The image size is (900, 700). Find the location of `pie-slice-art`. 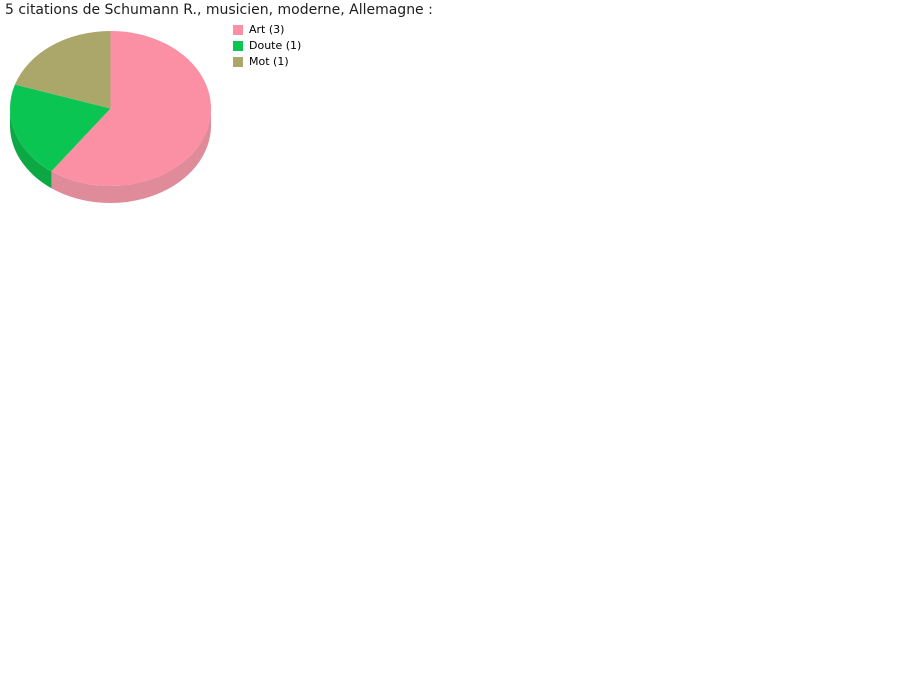

pie-slice-art is located at coordinates (131, 108).